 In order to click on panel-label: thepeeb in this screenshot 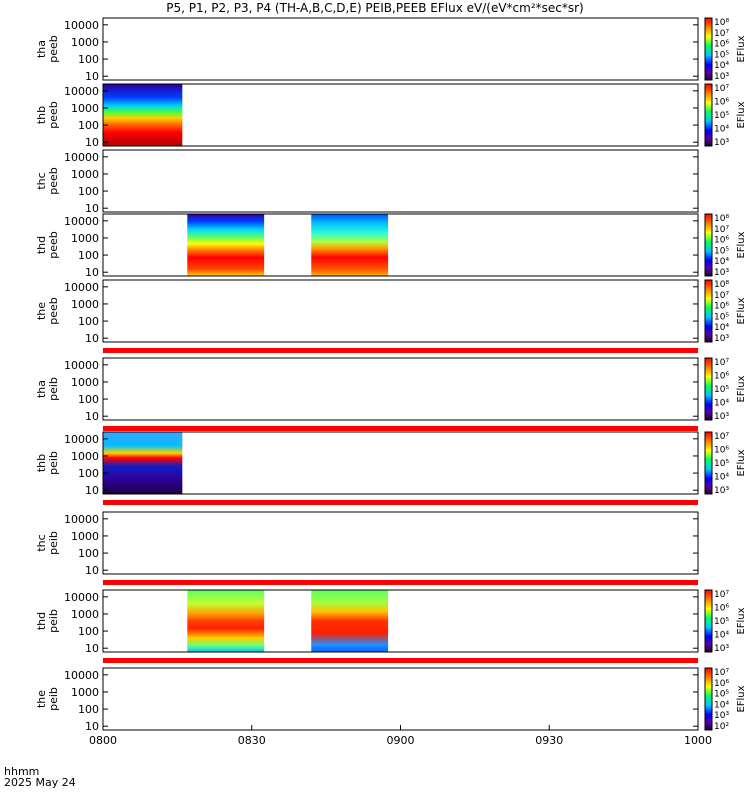, I will do `click(47, 311)`.